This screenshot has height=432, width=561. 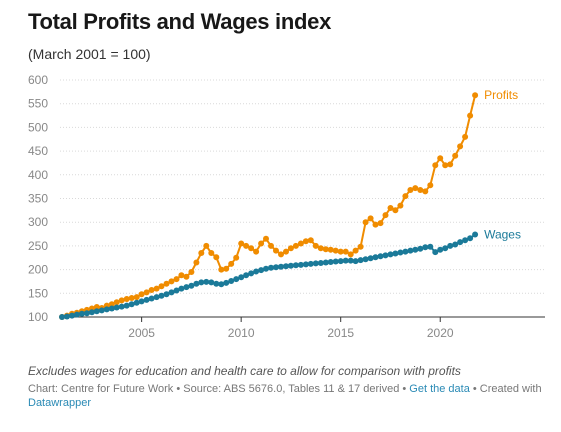 What do you see at coordinates (505, 389) in the screenshot?
I see `credits-created-with: • Created with` at bounding box center [505, 389].